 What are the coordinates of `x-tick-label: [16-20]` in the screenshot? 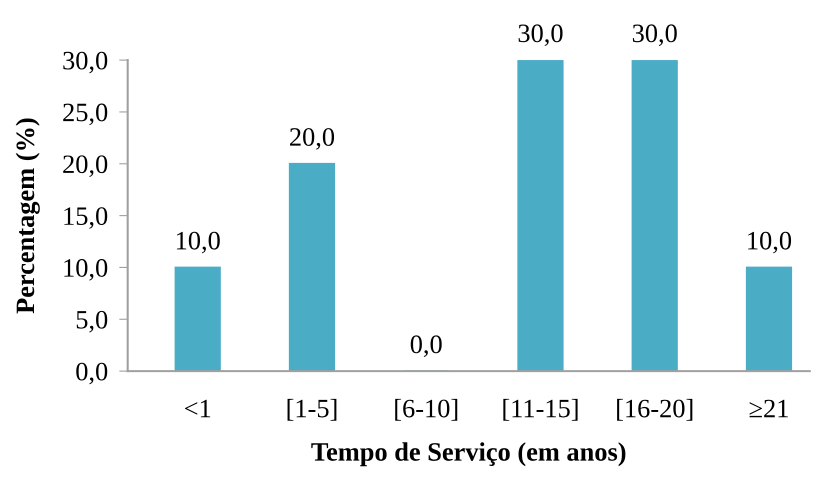 It's located at (654, 409).